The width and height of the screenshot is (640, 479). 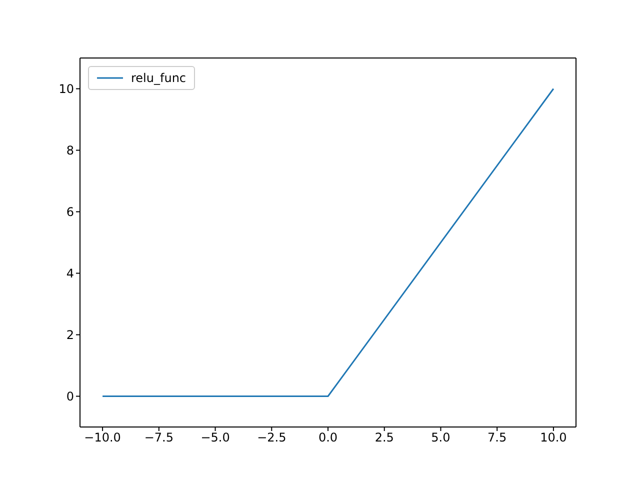 What do you see at coordinates (497, 437) in the screenshot?
I see `x-tick-label: 7.5` at bounding box center [497, 437].